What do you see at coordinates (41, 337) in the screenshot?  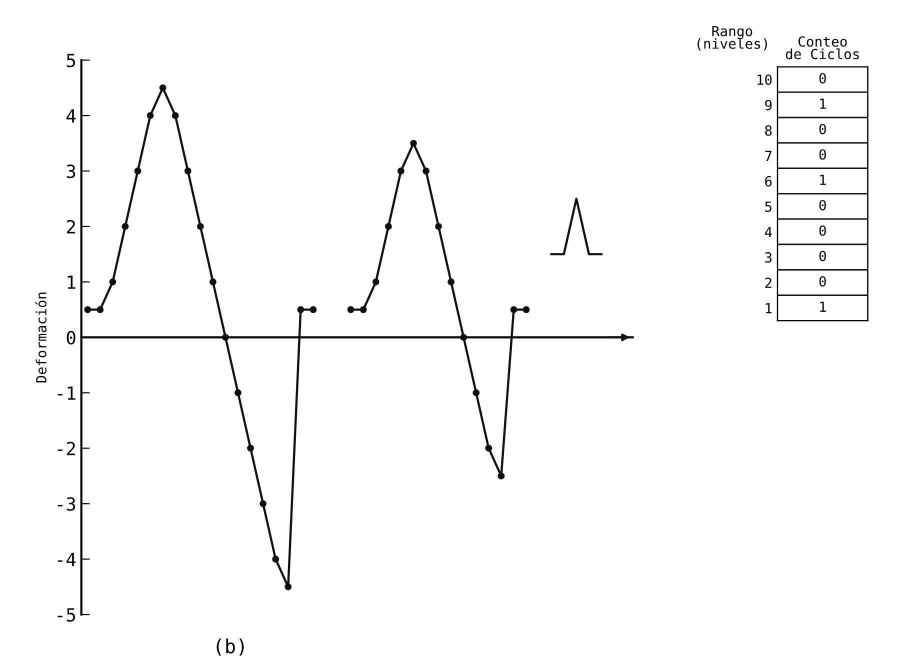 I see `y-axis-title: Deformación` at bounding box center [41, 337].